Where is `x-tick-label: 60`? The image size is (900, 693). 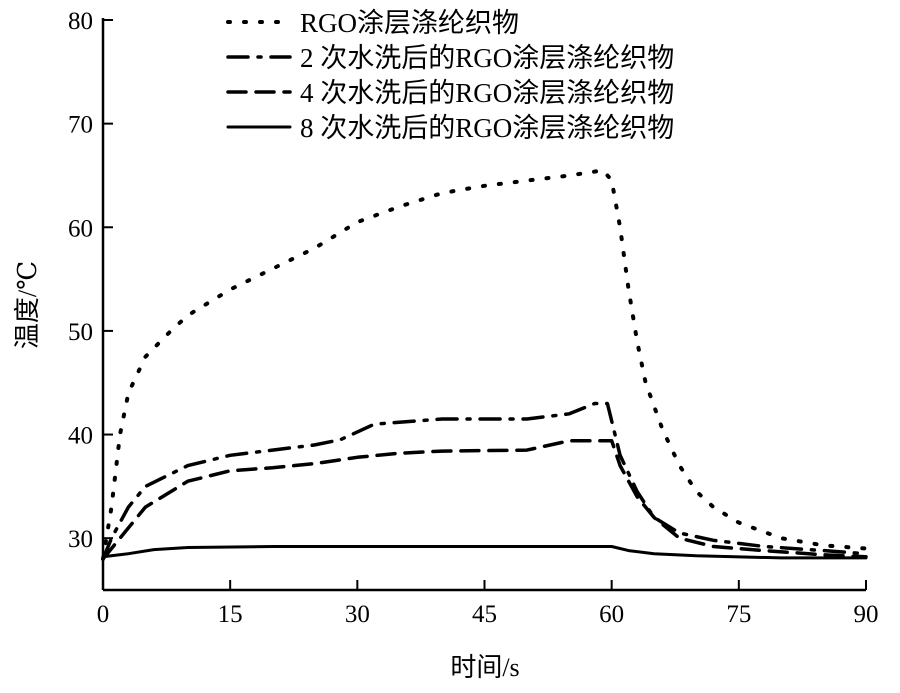 x-tick-label: 60 is located at coordinates (611, 614).